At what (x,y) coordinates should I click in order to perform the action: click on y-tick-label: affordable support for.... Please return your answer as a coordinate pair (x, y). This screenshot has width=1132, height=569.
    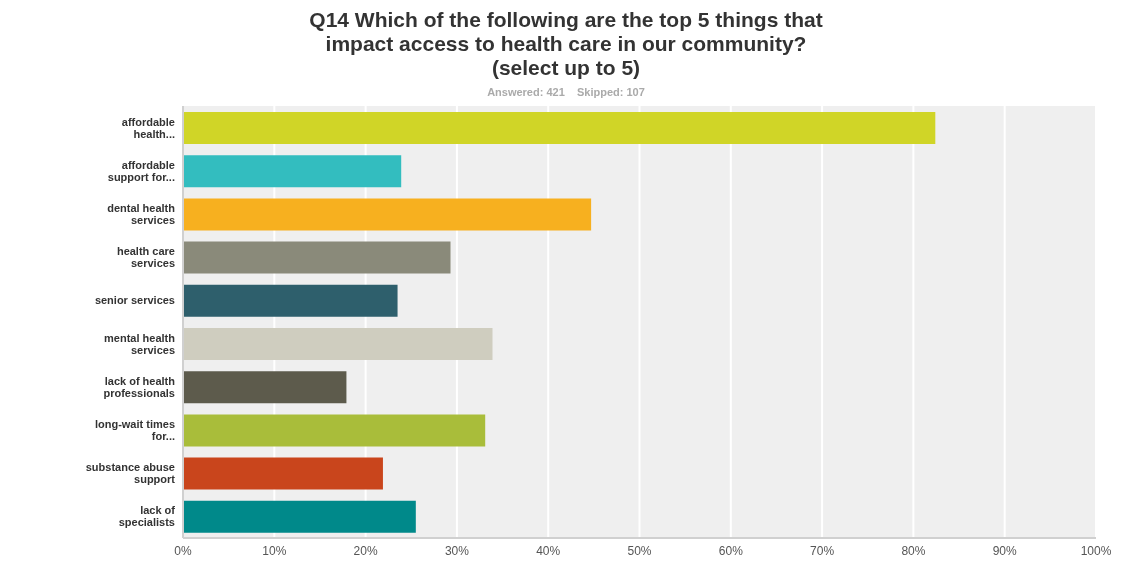
    Looking at the image, I should click on (141, 170).